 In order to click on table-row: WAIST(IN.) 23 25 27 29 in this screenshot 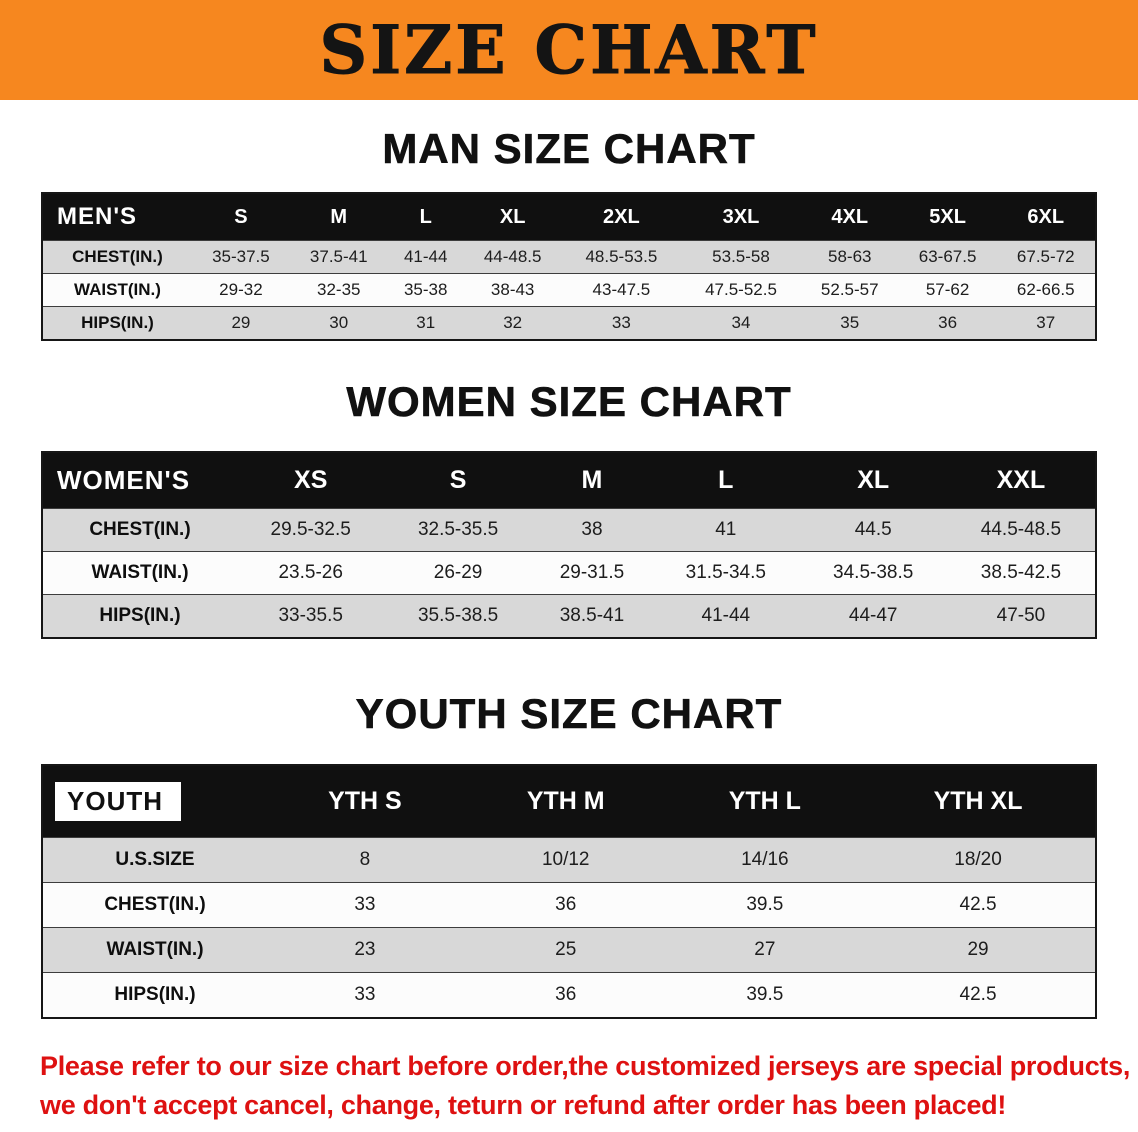, I will do `click(569, 950)`.